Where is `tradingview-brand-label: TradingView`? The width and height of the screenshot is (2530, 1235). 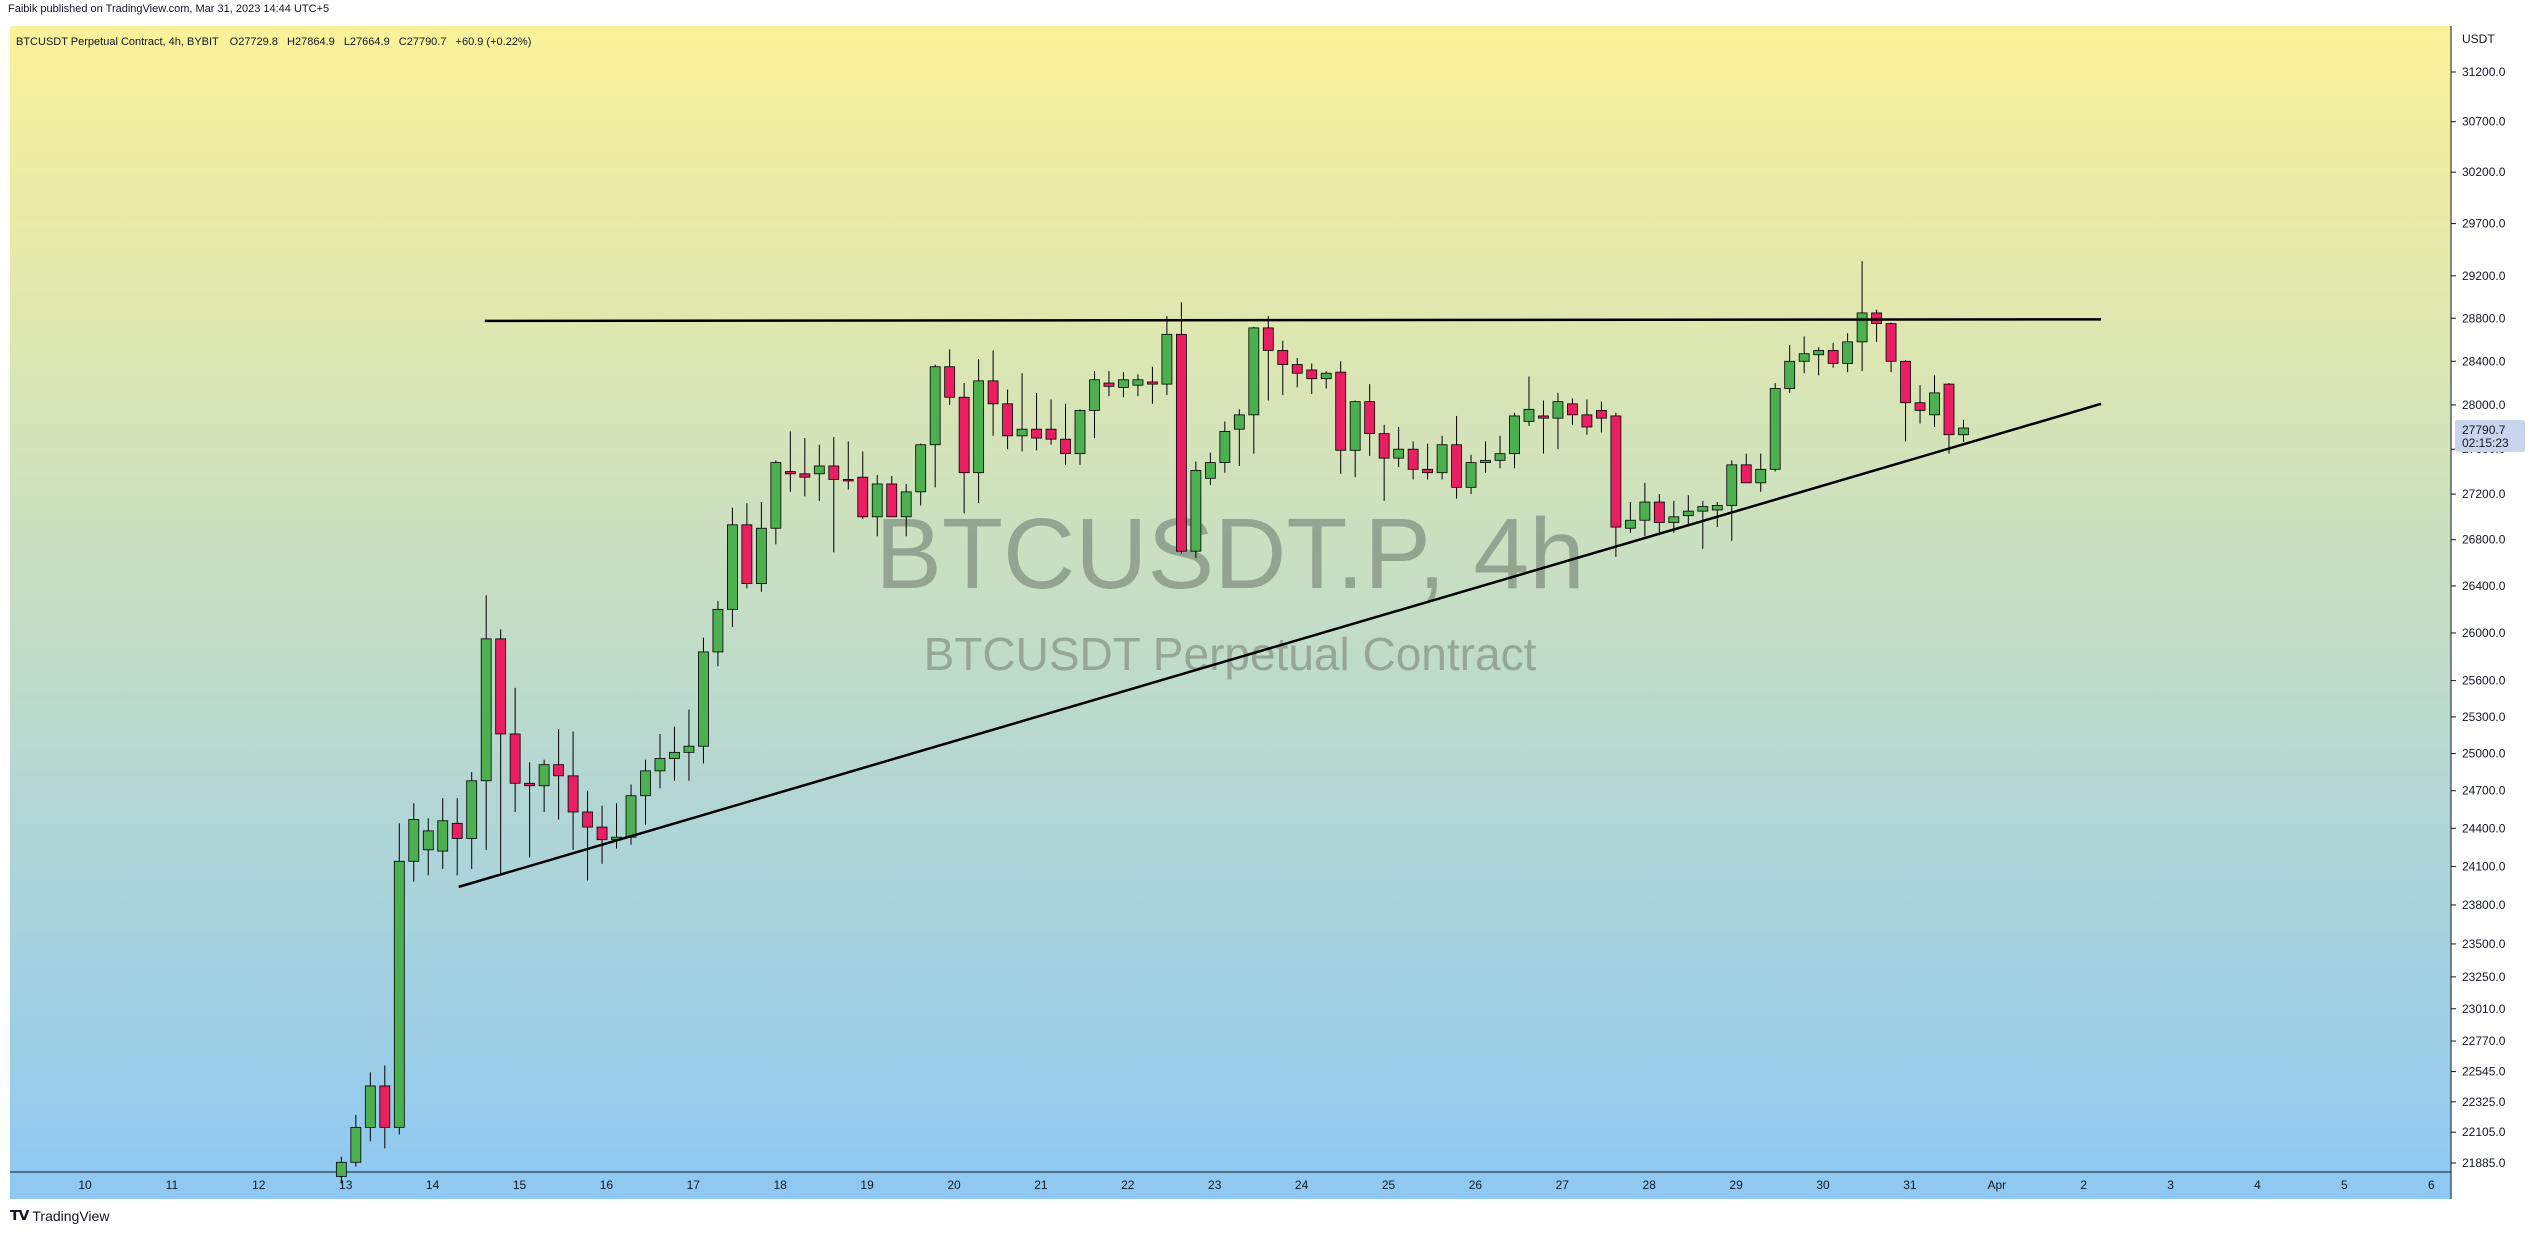 tradingview-brand-label: TradingView is located at coordinates (71, 1215).